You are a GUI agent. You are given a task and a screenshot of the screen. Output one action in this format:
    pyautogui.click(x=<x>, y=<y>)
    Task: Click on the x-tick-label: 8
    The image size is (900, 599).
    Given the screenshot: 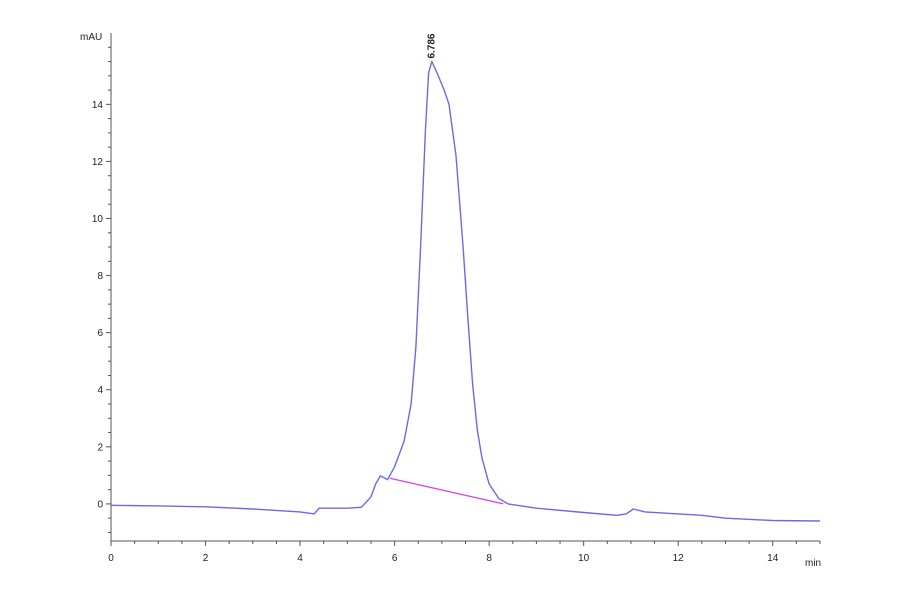 What is the action you would take?
    pyautogui.click(x=489, y=558)
    